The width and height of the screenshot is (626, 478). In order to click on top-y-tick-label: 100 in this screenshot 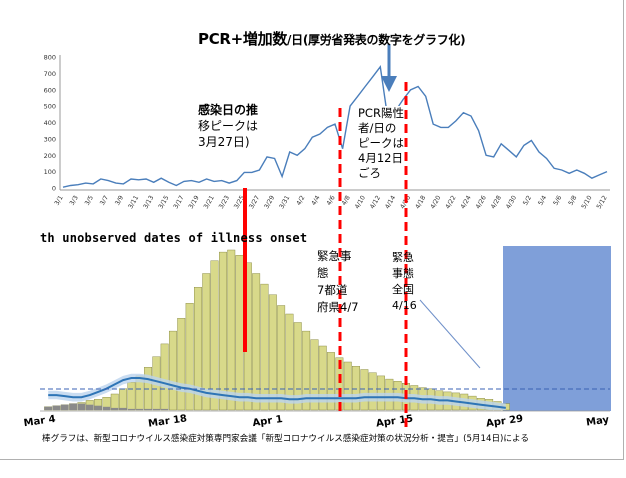, I will do `click(50, 172)`.